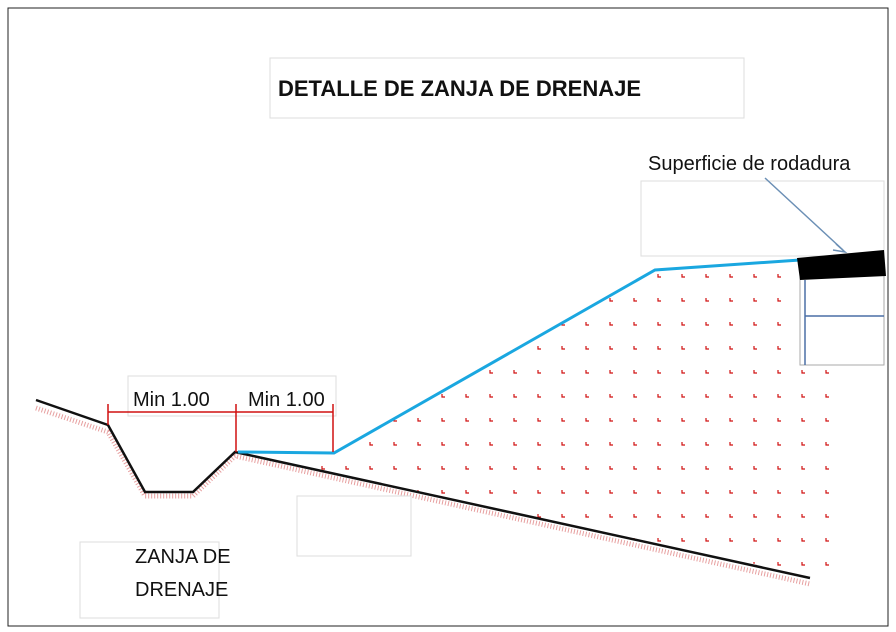 The width and height of the screenshot is (896, 632). Describe the element at coordinates (804, 214) in the screenshot. I see `leader-line` at that location.